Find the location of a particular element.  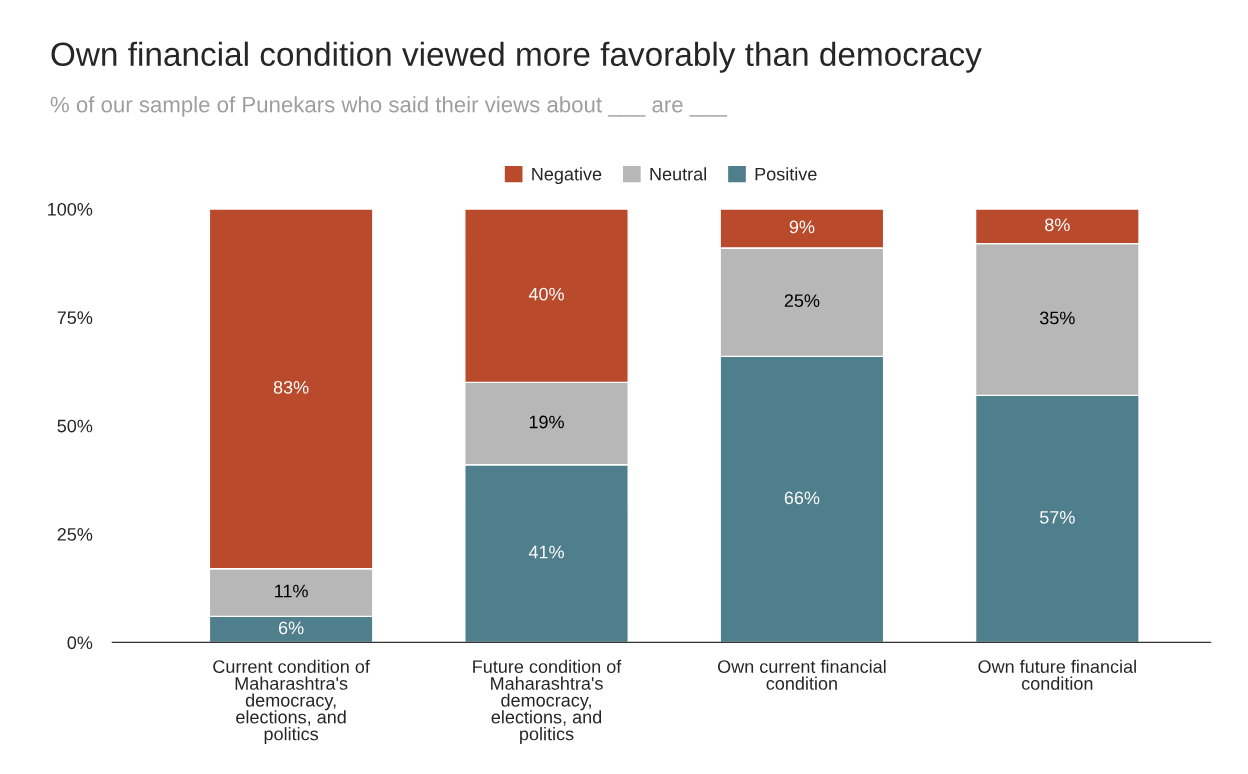

text: 11% is located at coordinates (291, 591).